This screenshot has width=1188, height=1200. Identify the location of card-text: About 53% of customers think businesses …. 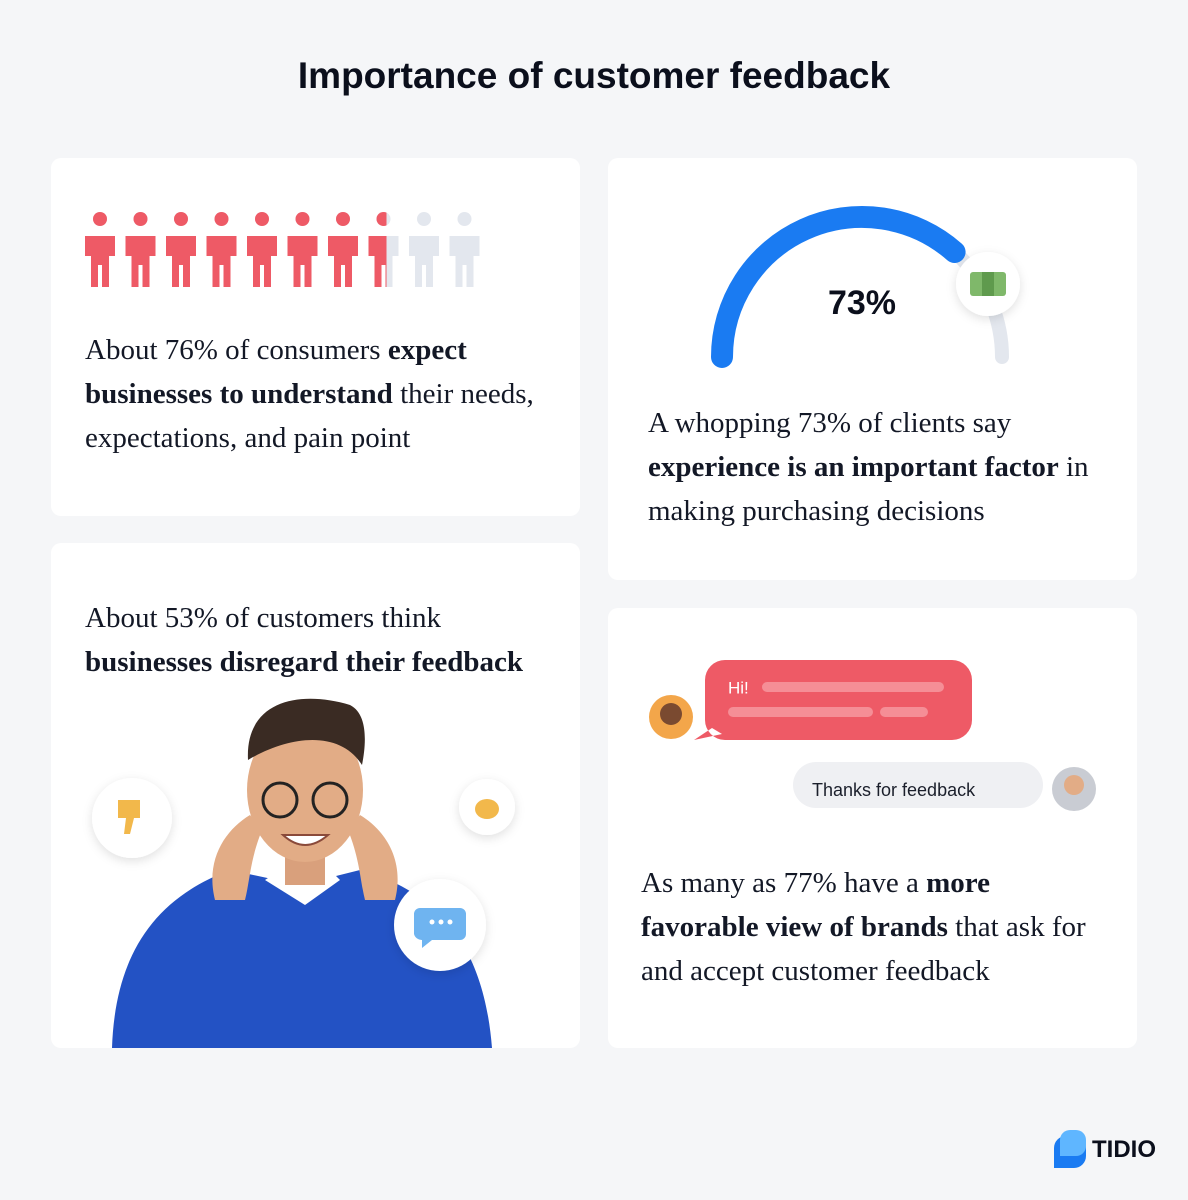
(325, 640).